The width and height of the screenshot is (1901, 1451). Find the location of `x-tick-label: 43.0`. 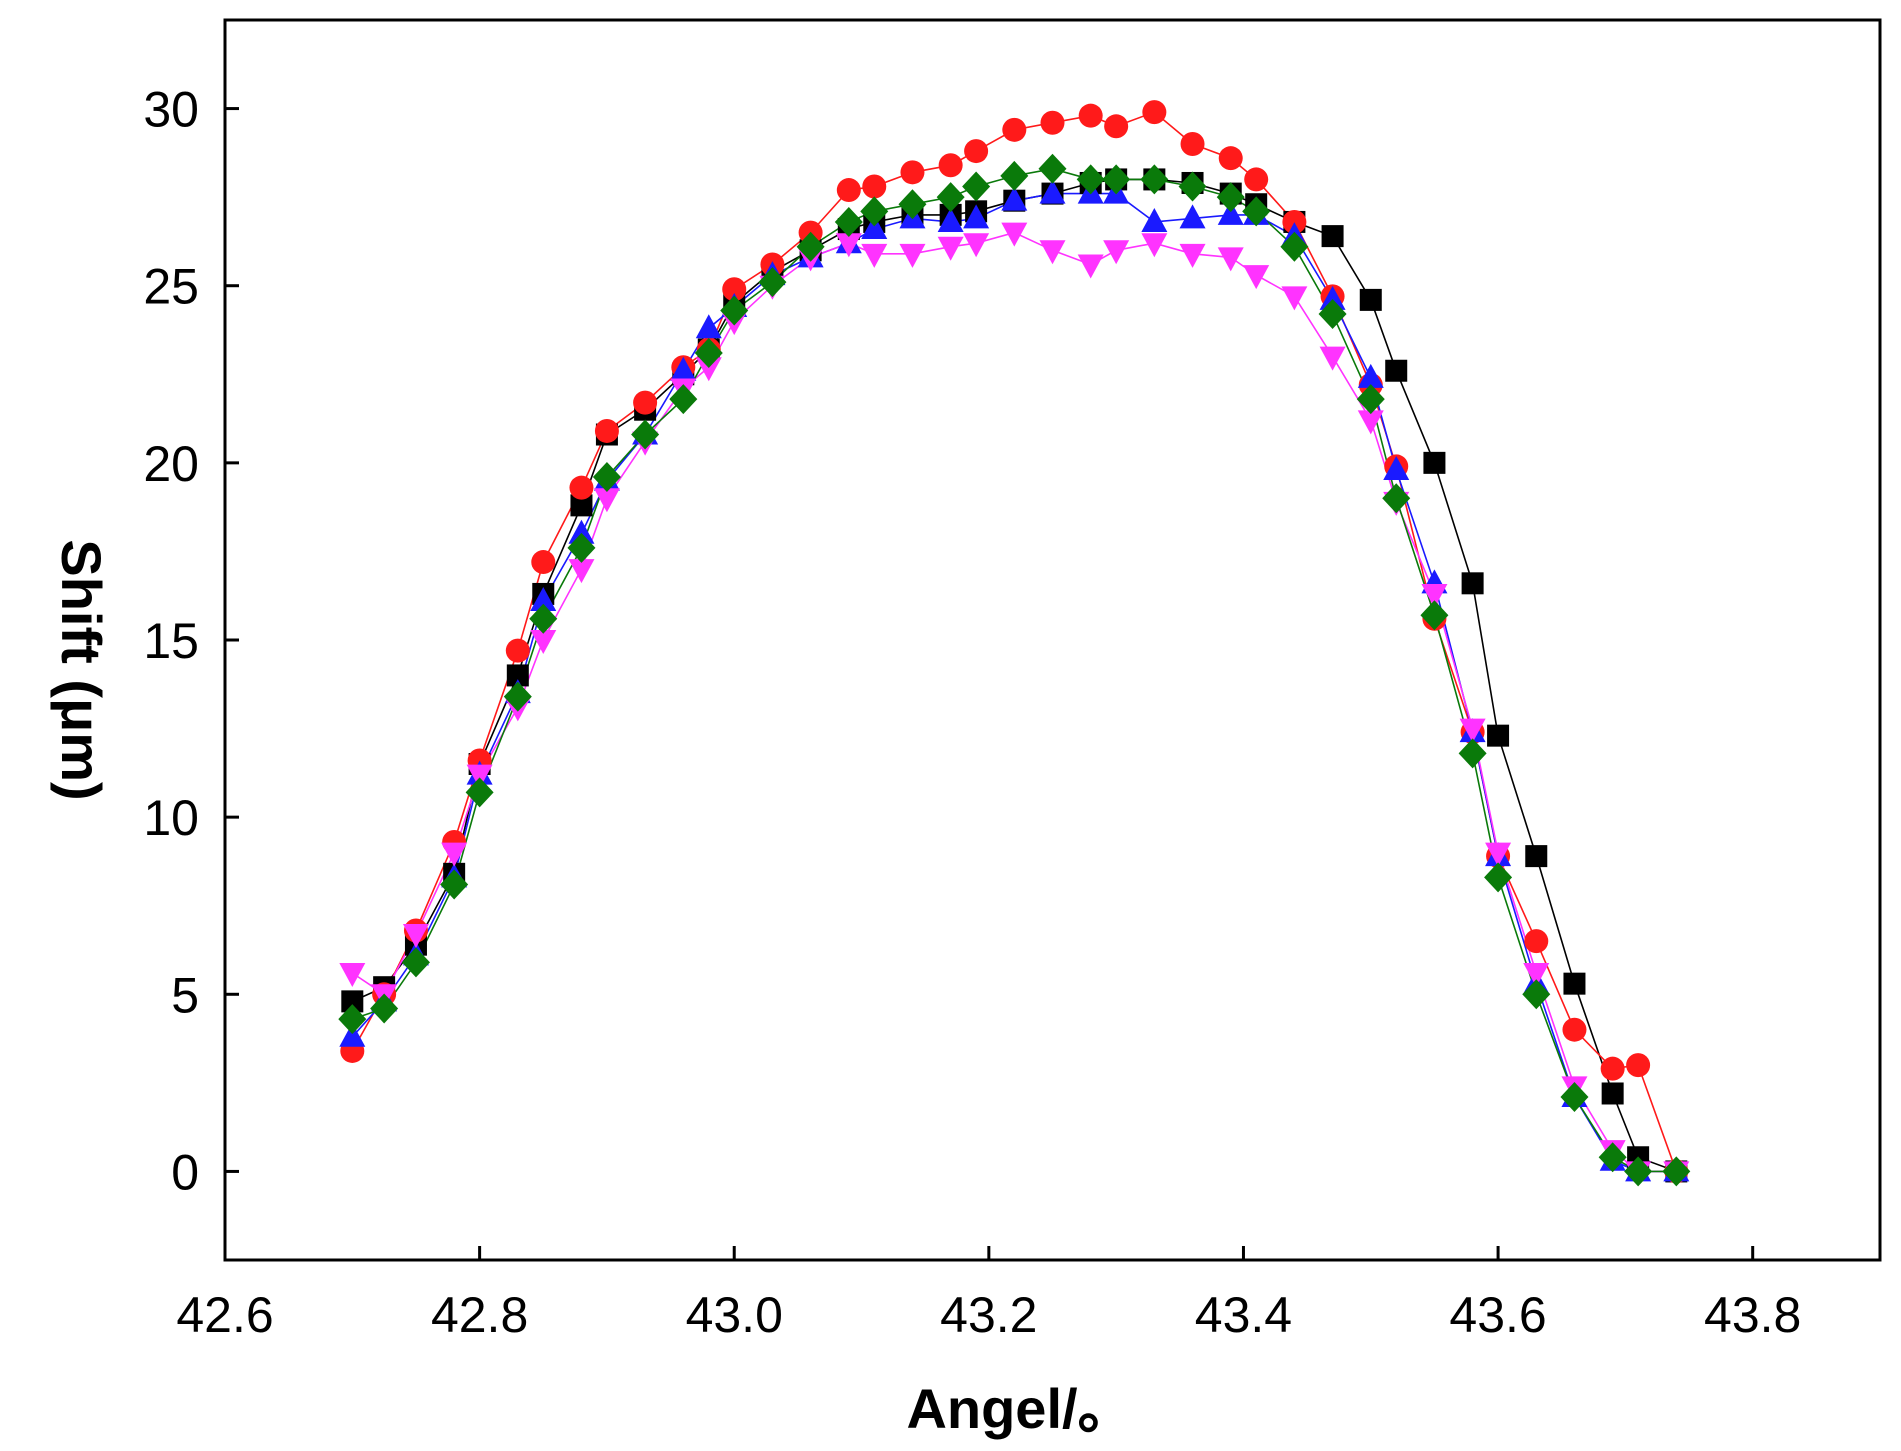

x-tick-label: 43.0 is located at coordinates (734, 1315).